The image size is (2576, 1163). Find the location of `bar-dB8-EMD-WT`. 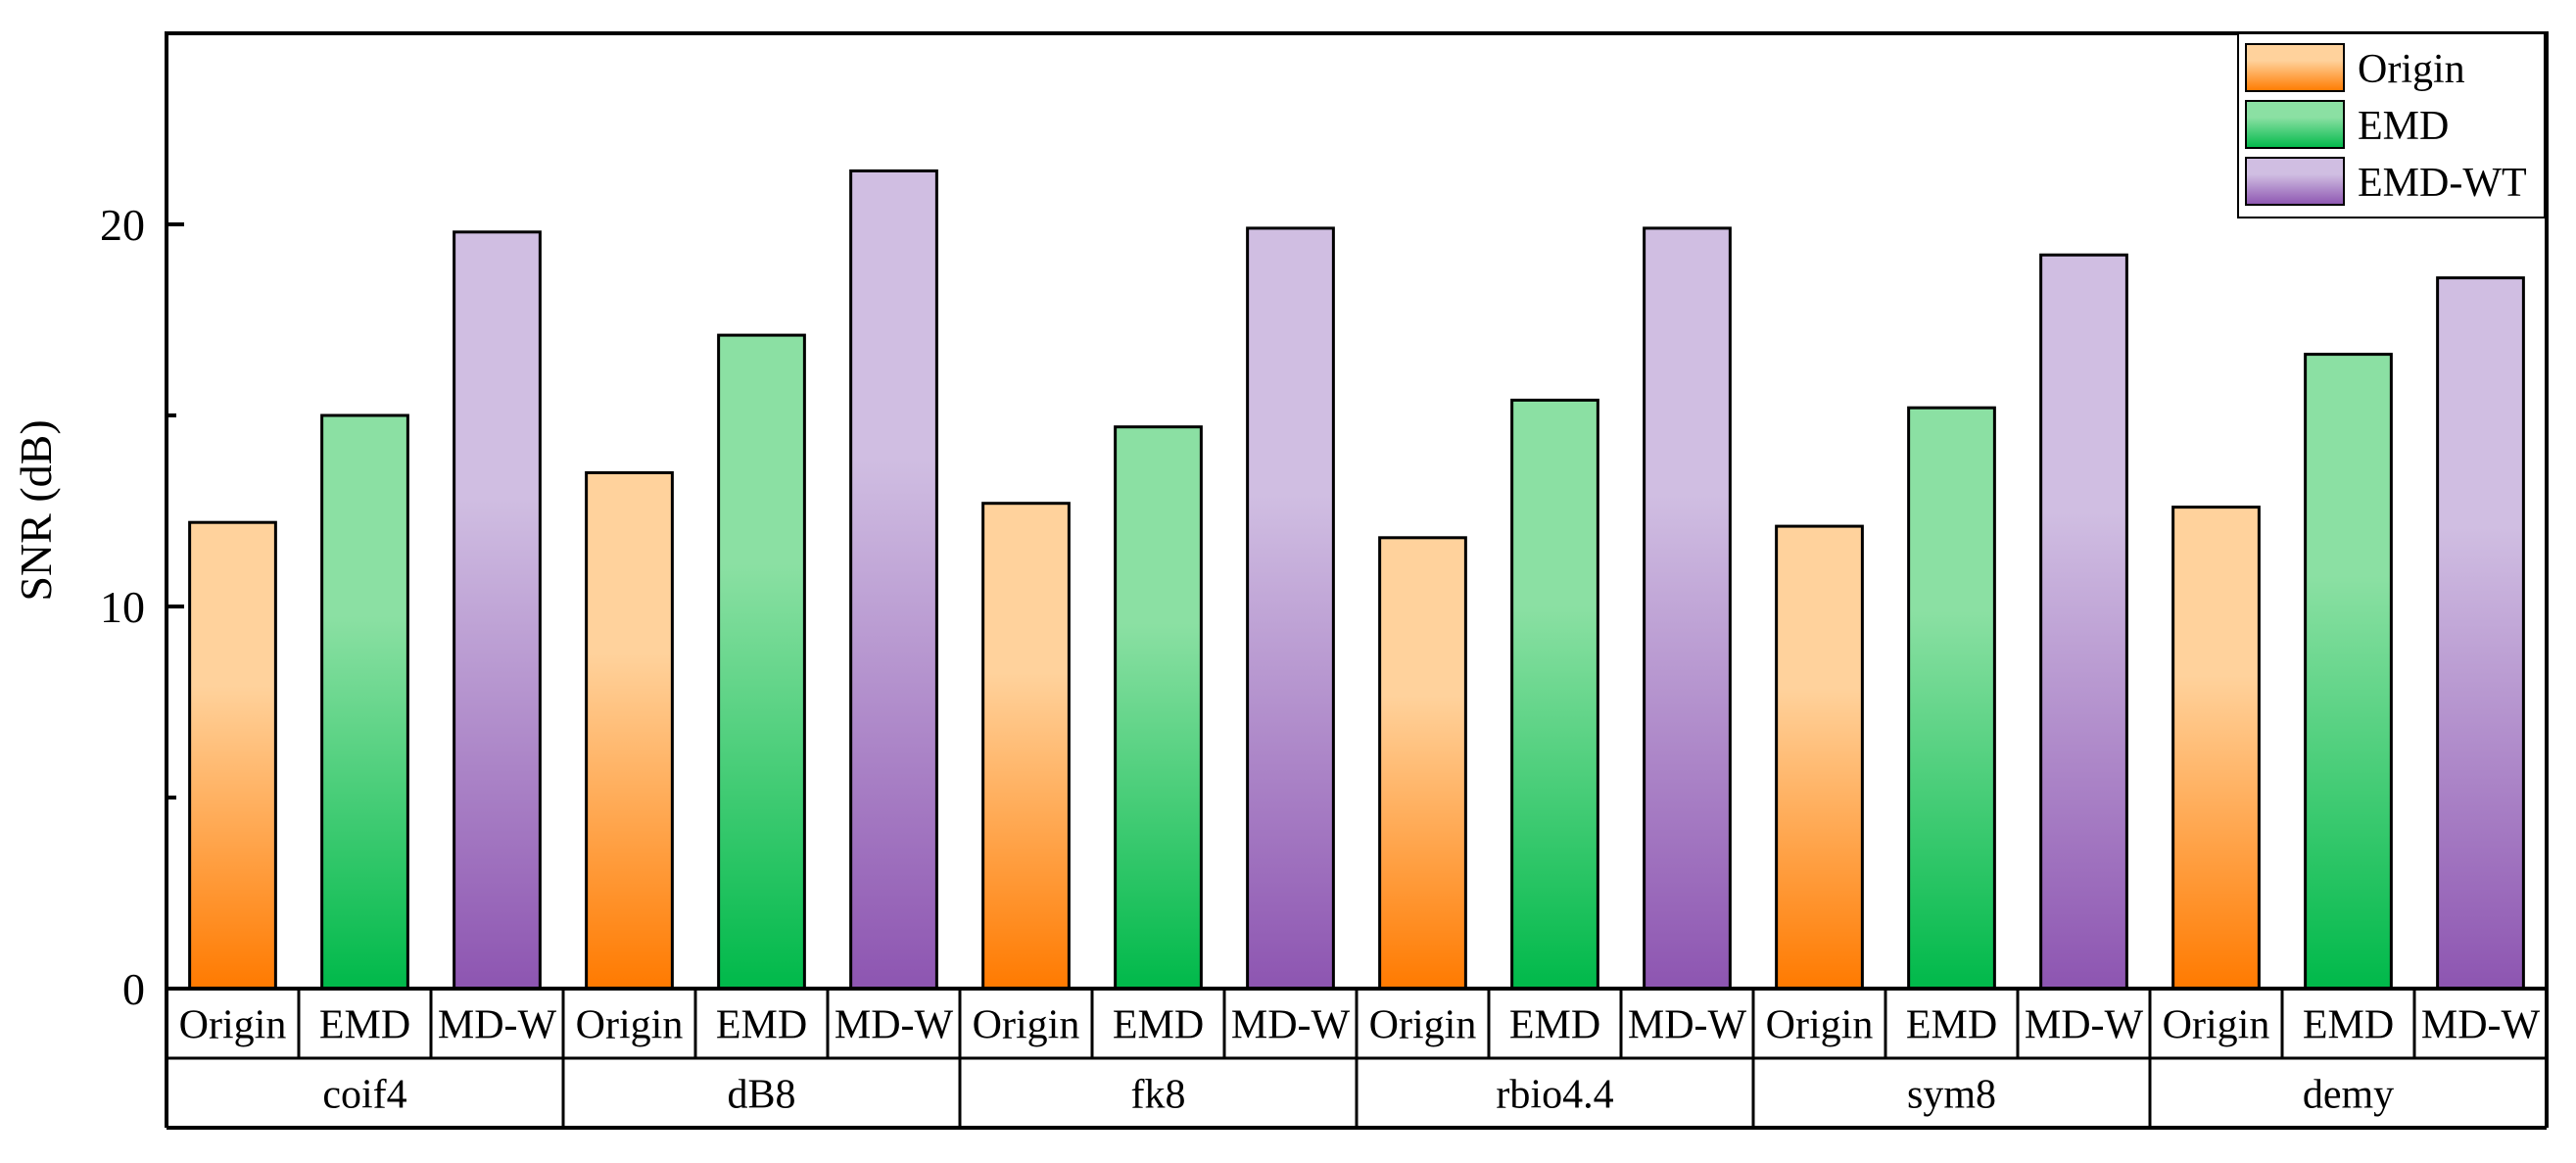

bar-dB8-EMD-WT is located at coordinates (894, 580).